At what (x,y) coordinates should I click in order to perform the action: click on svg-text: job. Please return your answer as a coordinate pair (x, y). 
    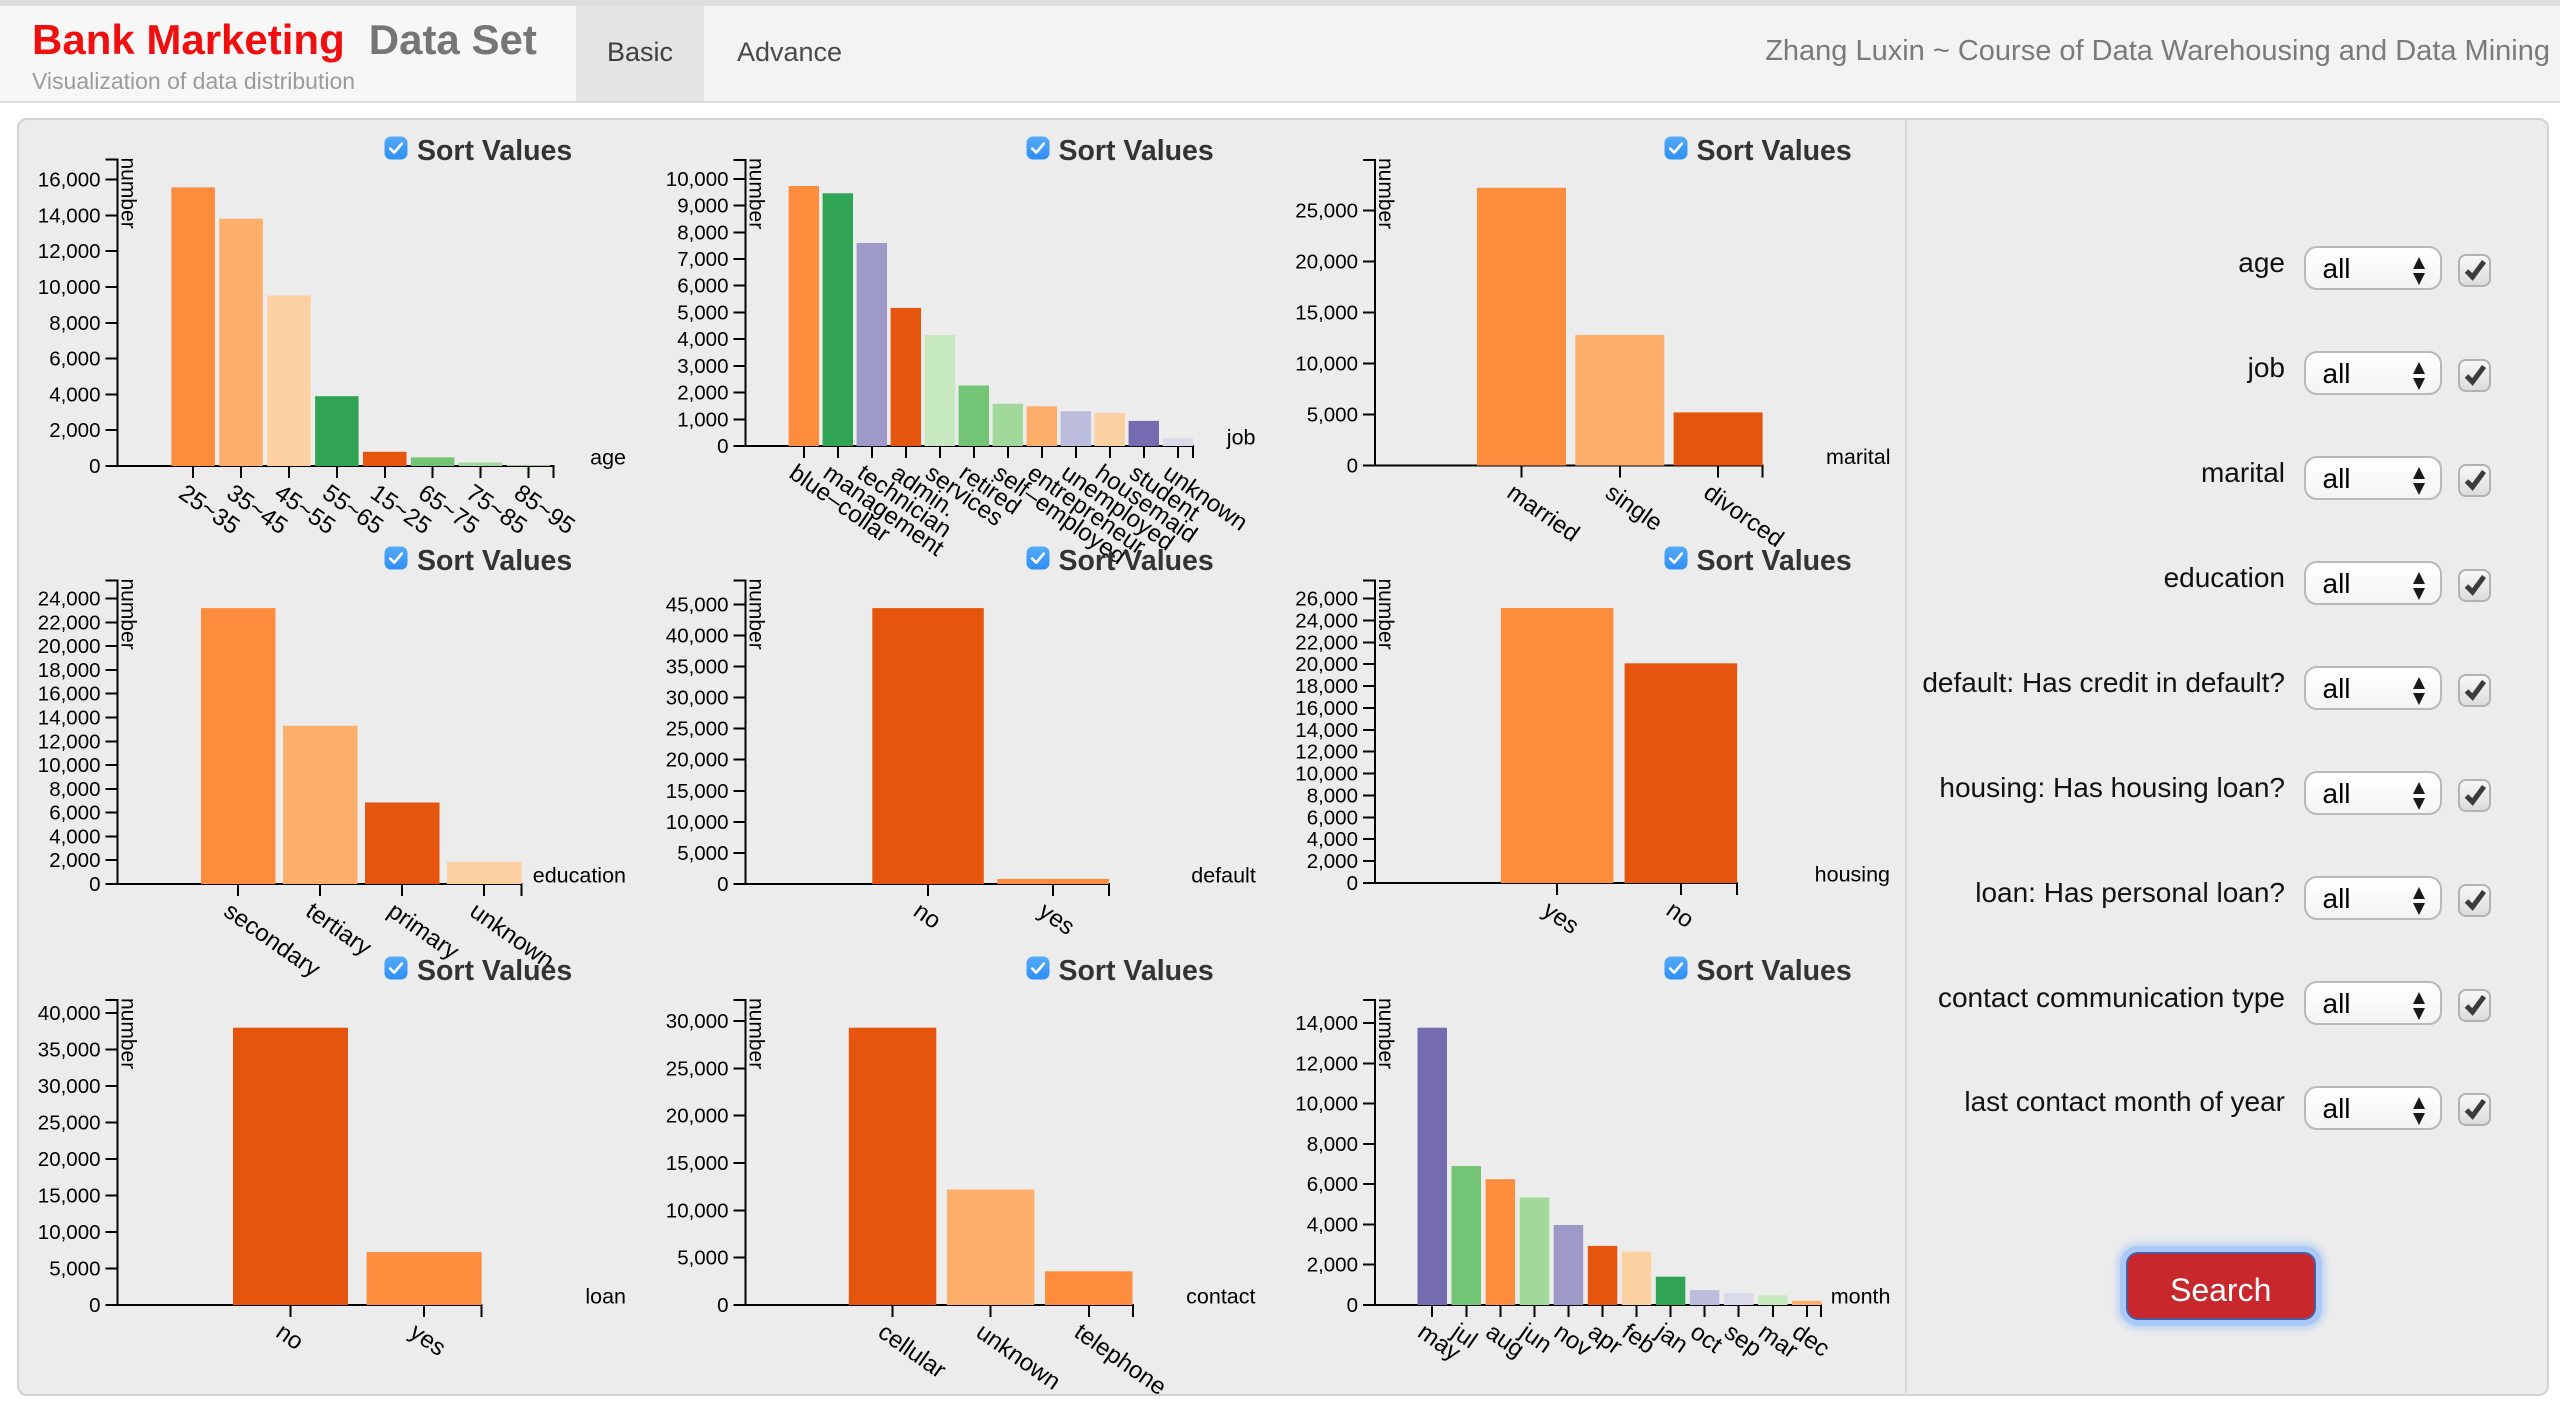
    Looking at the image, I should click on (1241, 438).